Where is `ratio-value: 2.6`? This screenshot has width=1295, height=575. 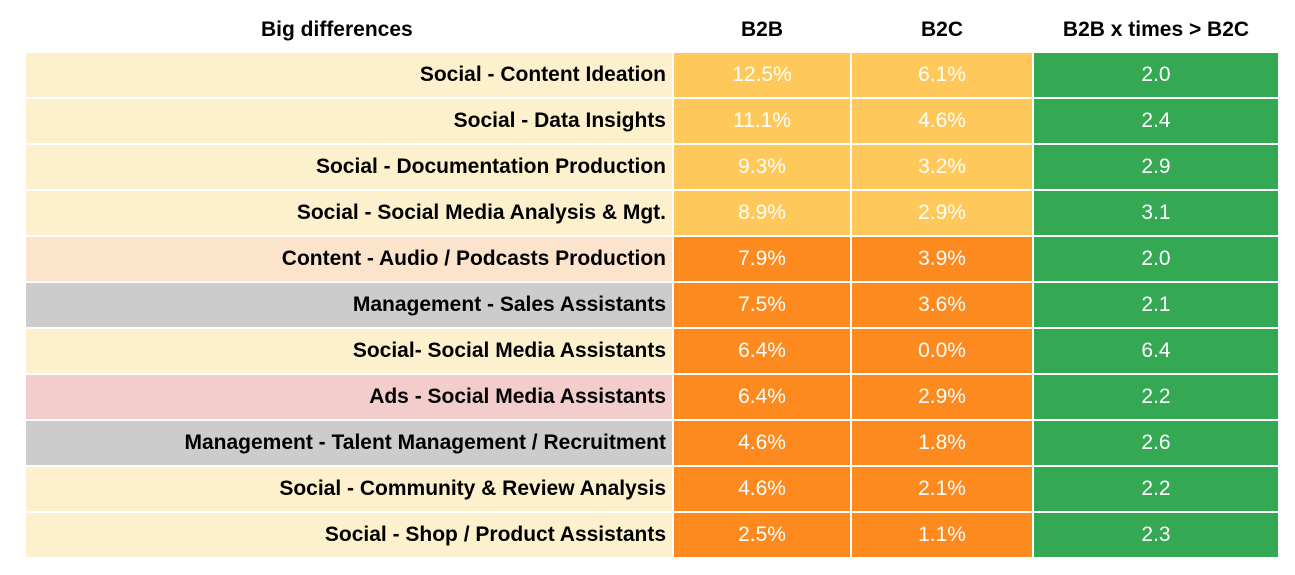
ratio-value: 2.6 is located at coordinates (1156, 443).